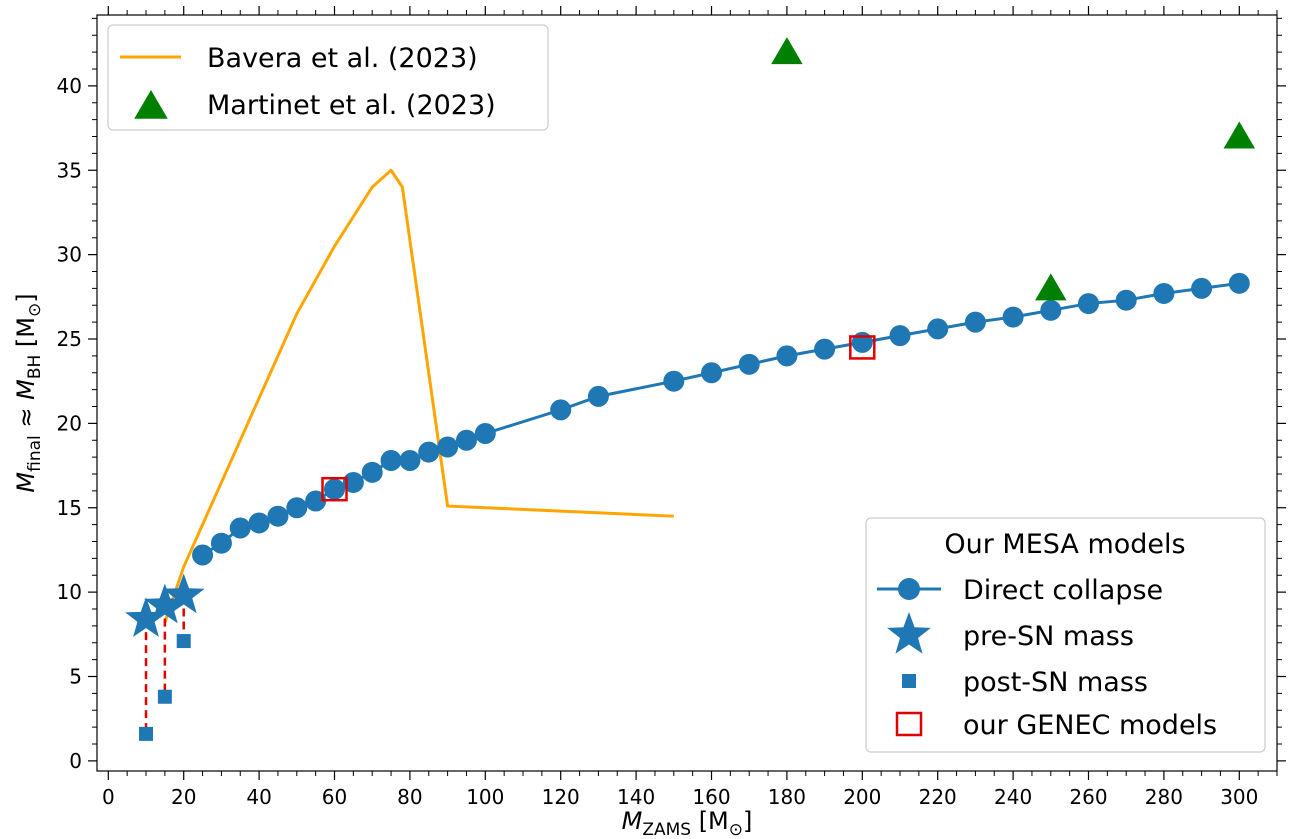  I want to click on x-tick-label: 120, so click(561, 797).